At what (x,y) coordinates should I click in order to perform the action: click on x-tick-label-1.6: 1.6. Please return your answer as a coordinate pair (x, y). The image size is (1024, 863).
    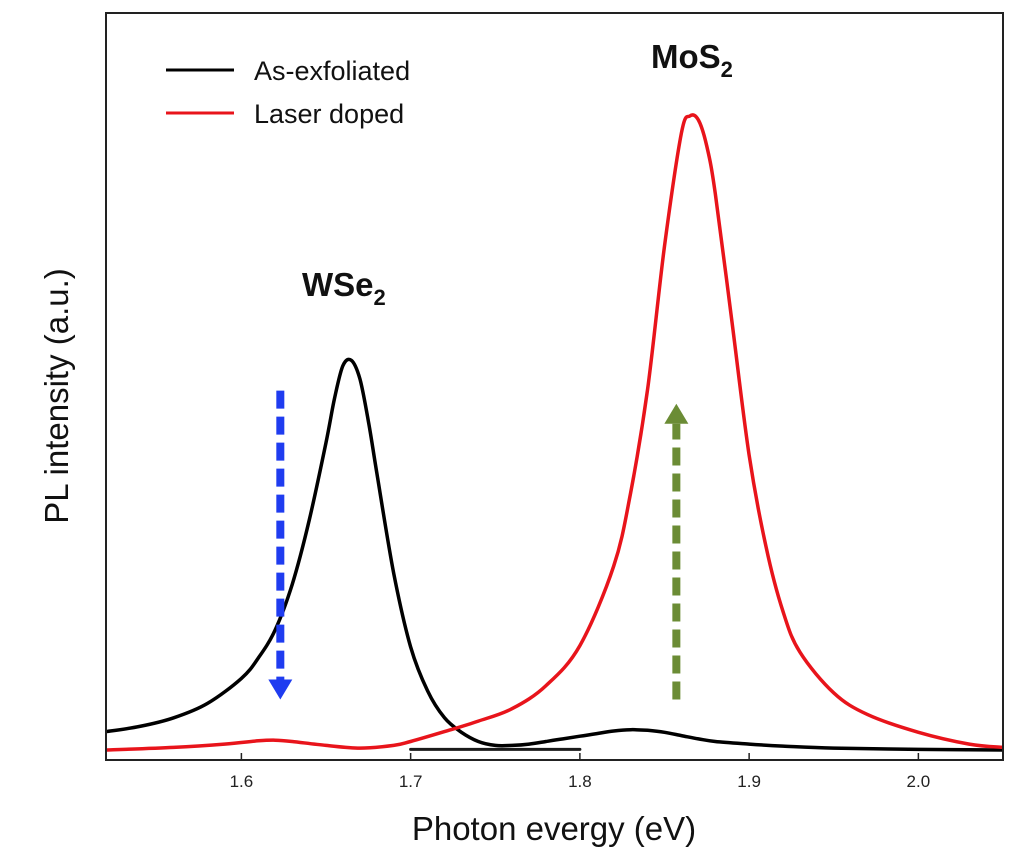
    Looking at the image, I should click on (242, 781).